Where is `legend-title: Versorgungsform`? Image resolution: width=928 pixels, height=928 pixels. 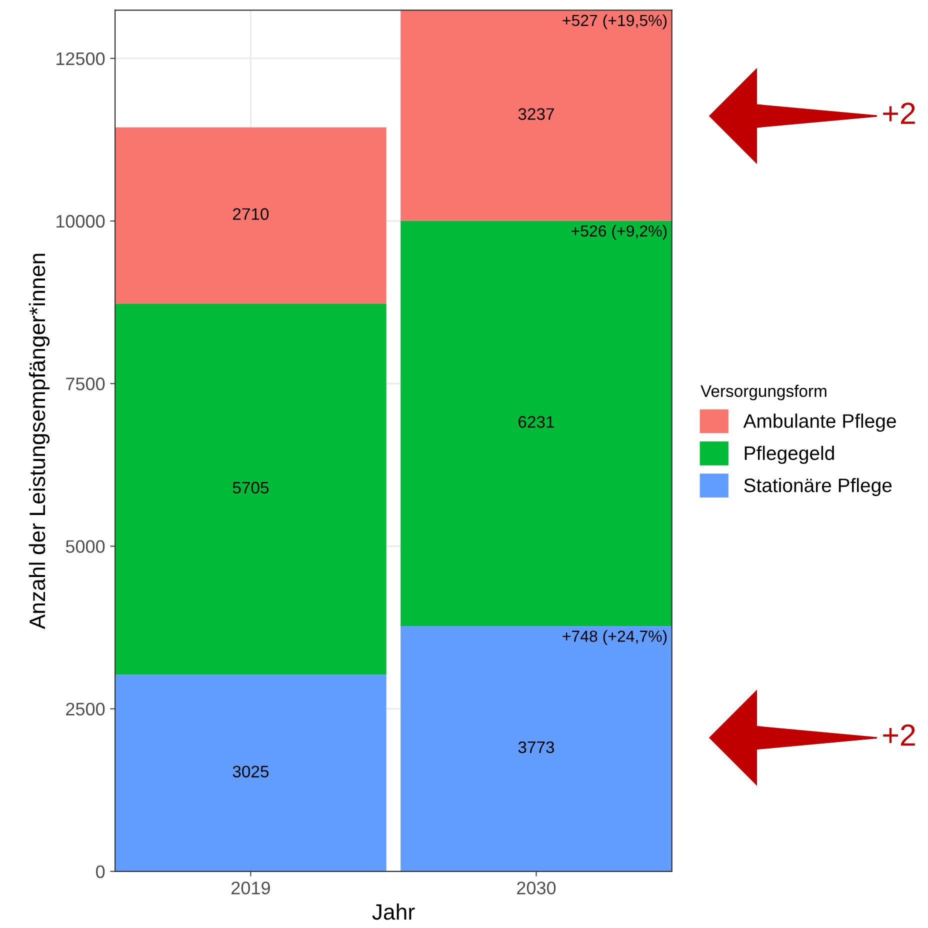 legend-title: Versorgungsform is located at coordinates (763, 392).